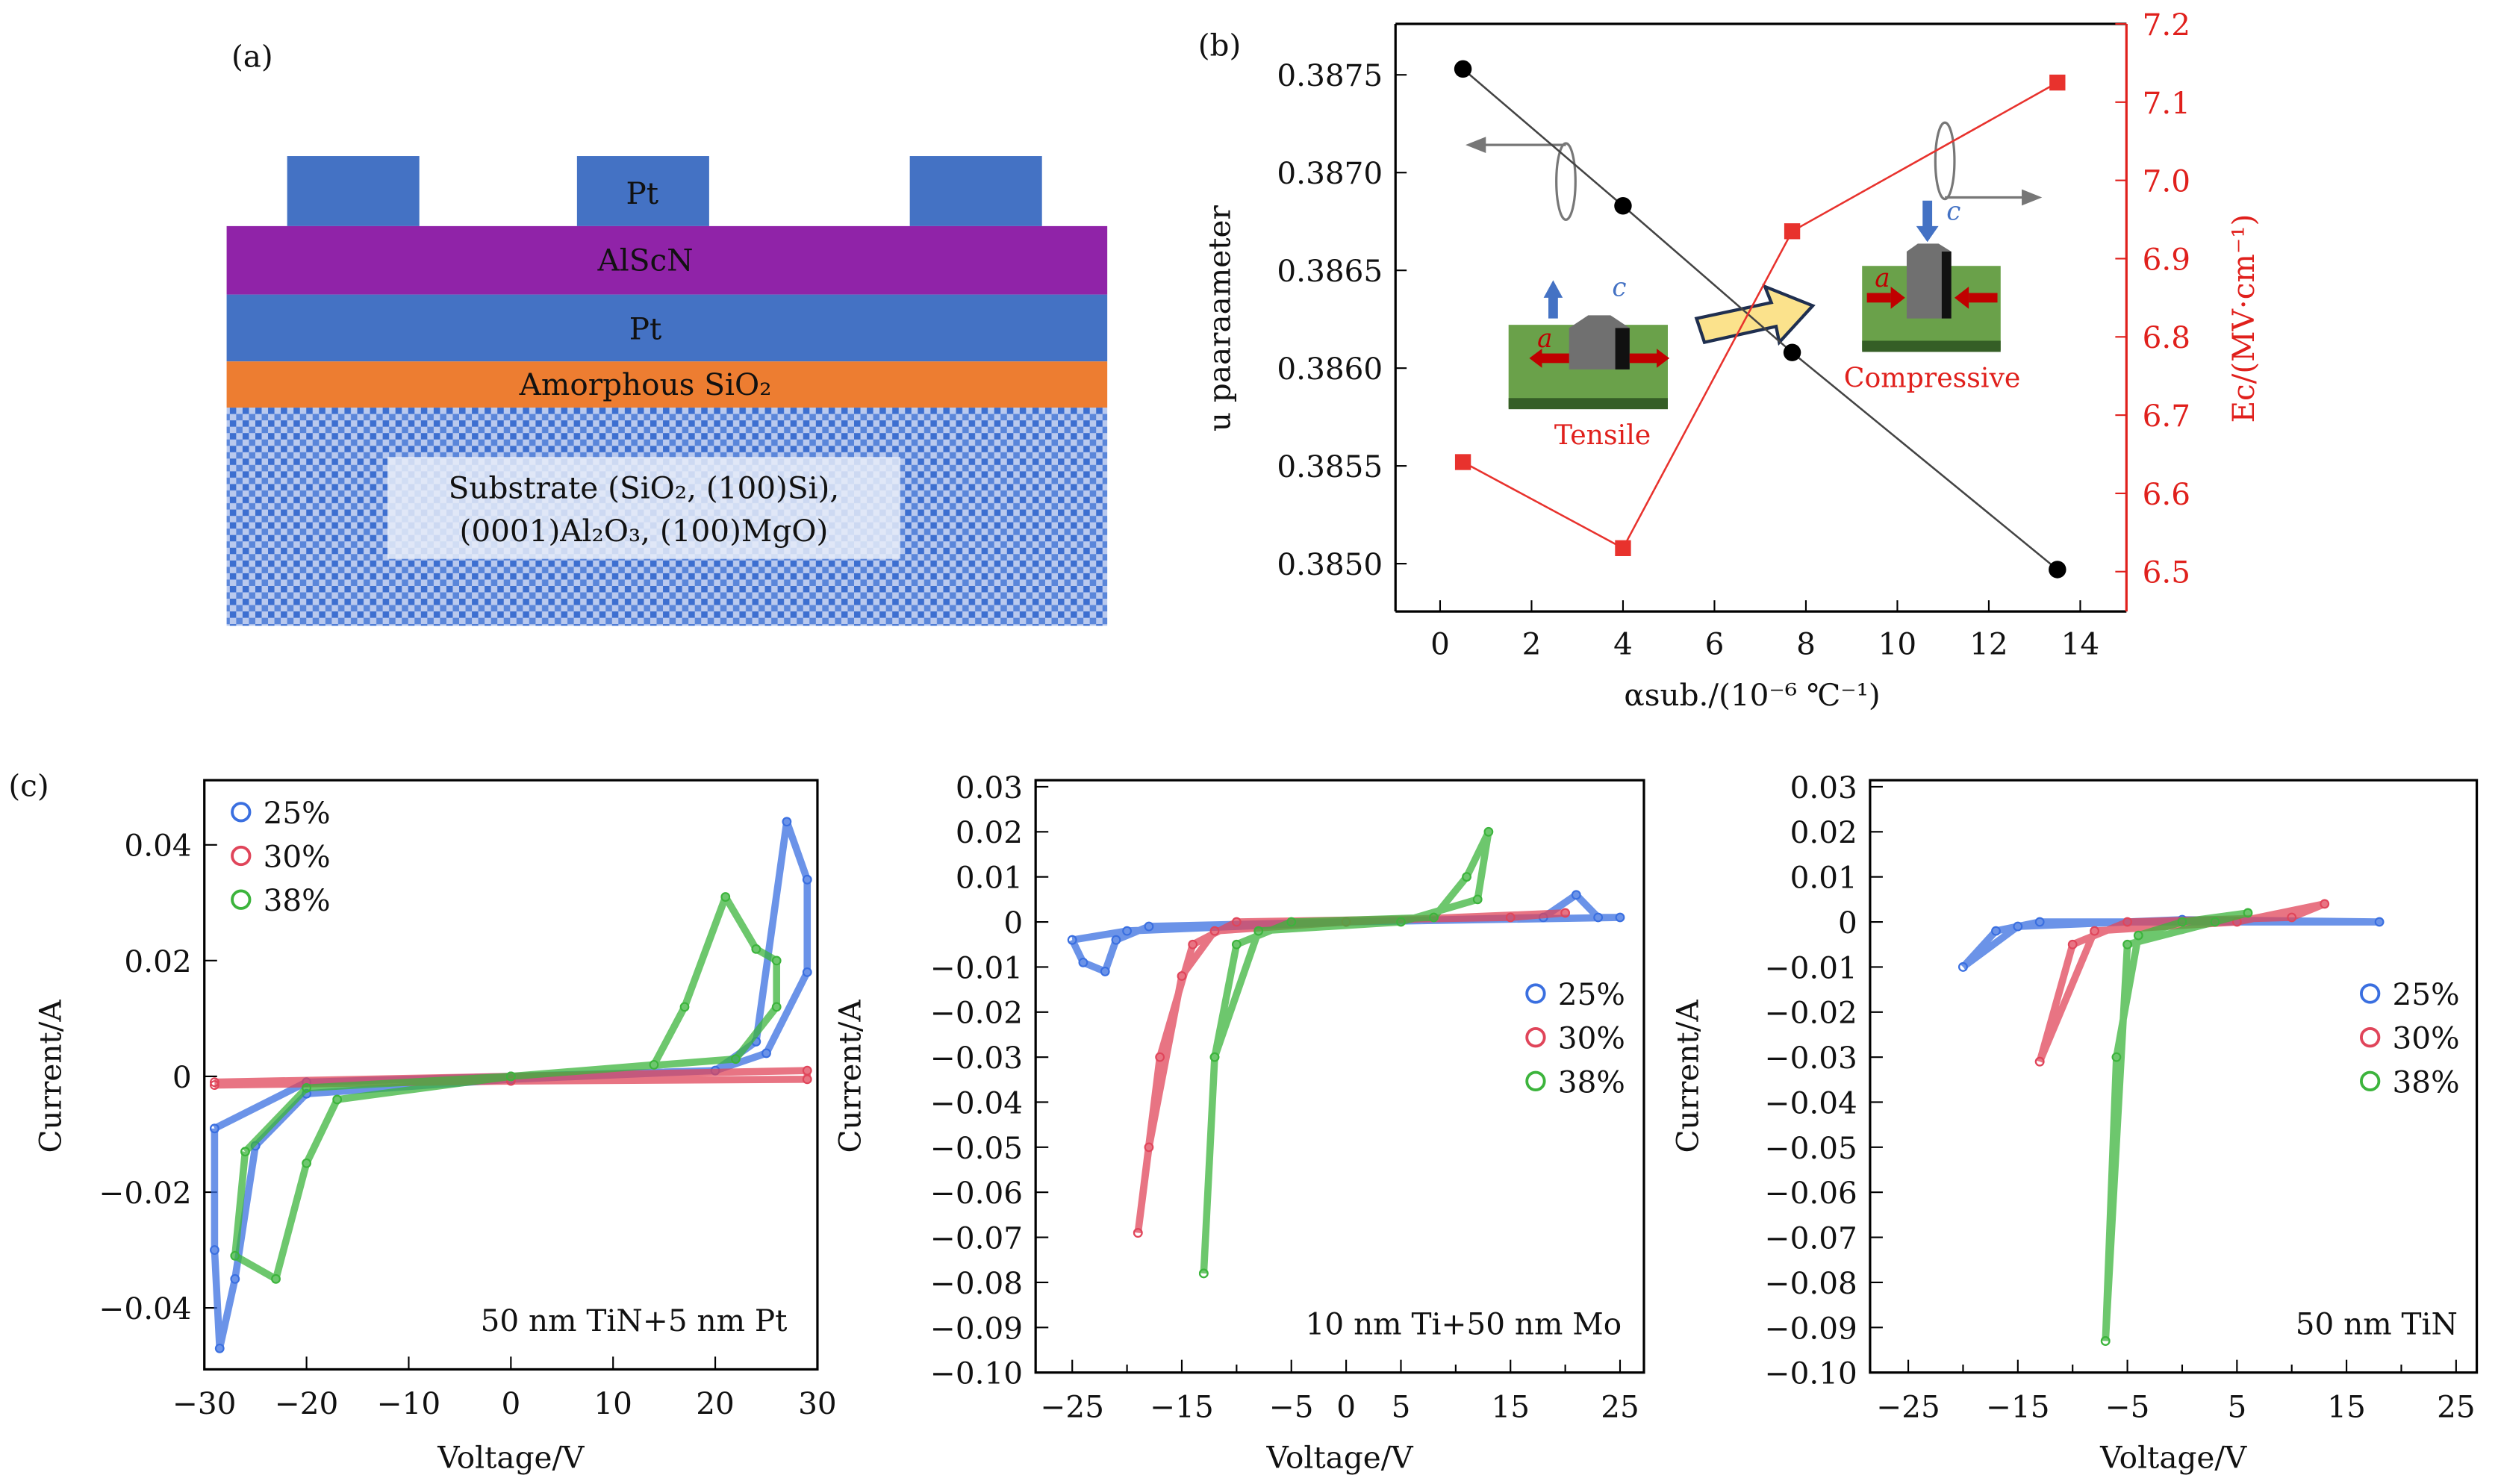 The height and width of the screenshot is (1484, 2498). Describe the element at coordinates (1346, 1406) in the screenshot. I see `x-tick-label: 0` at that location.